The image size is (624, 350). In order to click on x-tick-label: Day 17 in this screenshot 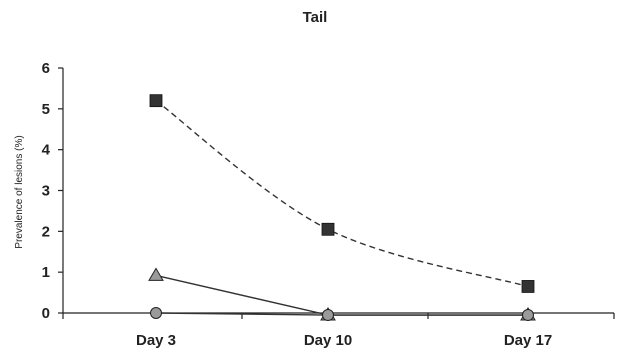, I will do `click(528, 340)`.